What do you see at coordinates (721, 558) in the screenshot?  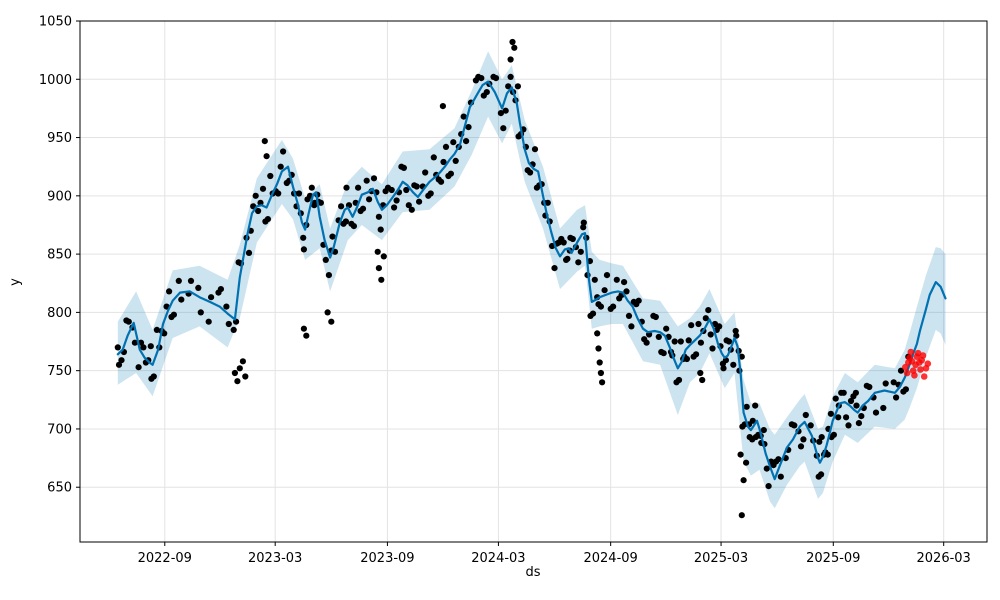 I see `x-tick-label: 2025-03` at bounding box center [721, 558].